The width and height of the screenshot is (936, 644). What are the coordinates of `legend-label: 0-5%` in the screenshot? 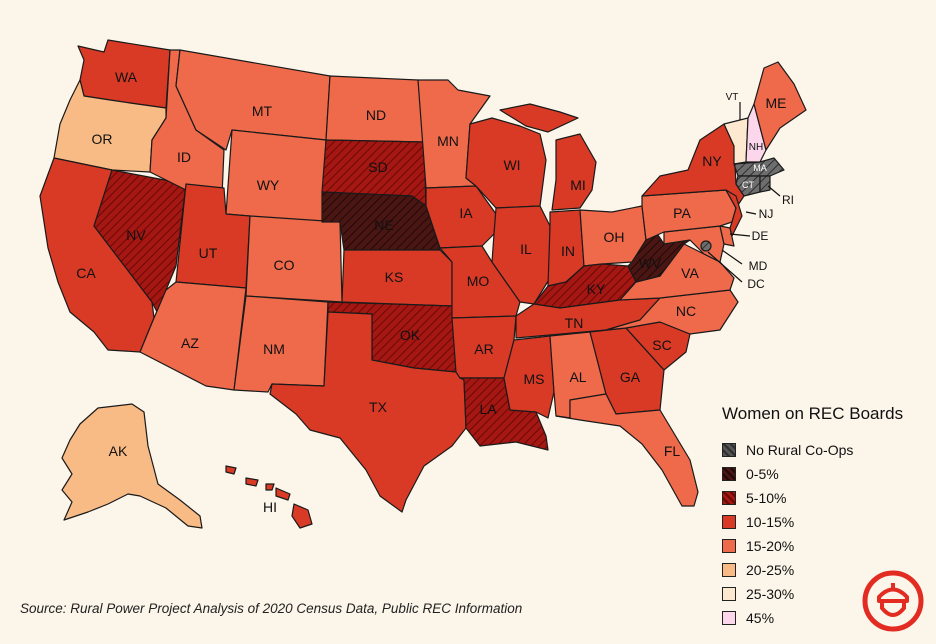 It's located at (762, 474).